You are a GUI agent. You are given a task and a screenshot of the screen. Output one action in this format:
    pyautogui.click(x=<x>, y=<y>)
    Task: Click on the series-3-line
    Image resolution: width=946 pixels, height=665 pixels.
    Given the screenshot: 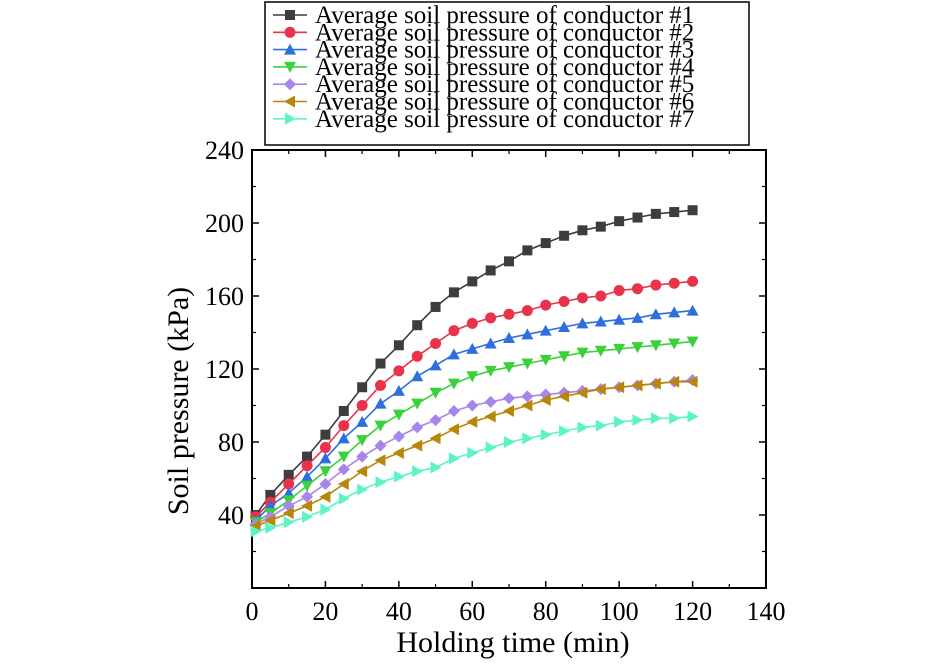 What is the action you would take?
    pyautogui.click(x=474, y=415)
    